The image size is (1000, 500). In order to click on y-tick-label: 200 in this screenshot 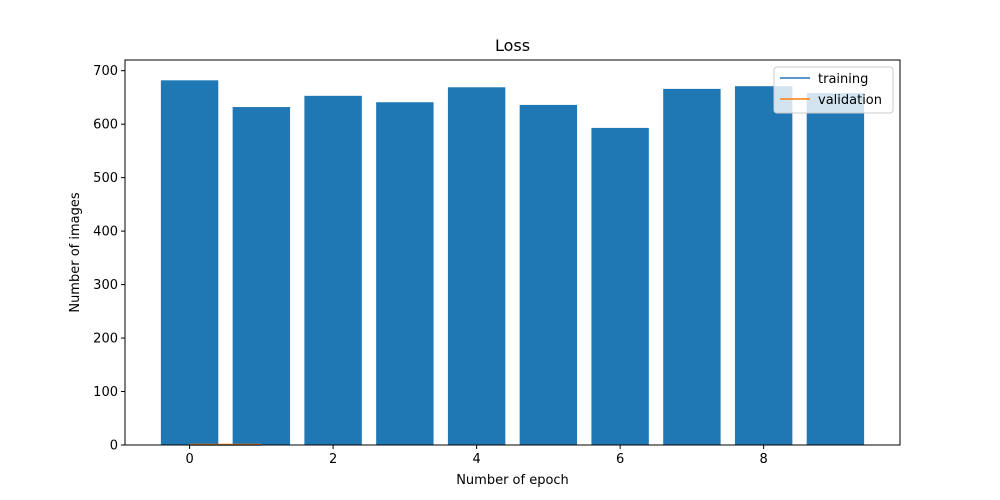, I will do `click(105, 339)`.